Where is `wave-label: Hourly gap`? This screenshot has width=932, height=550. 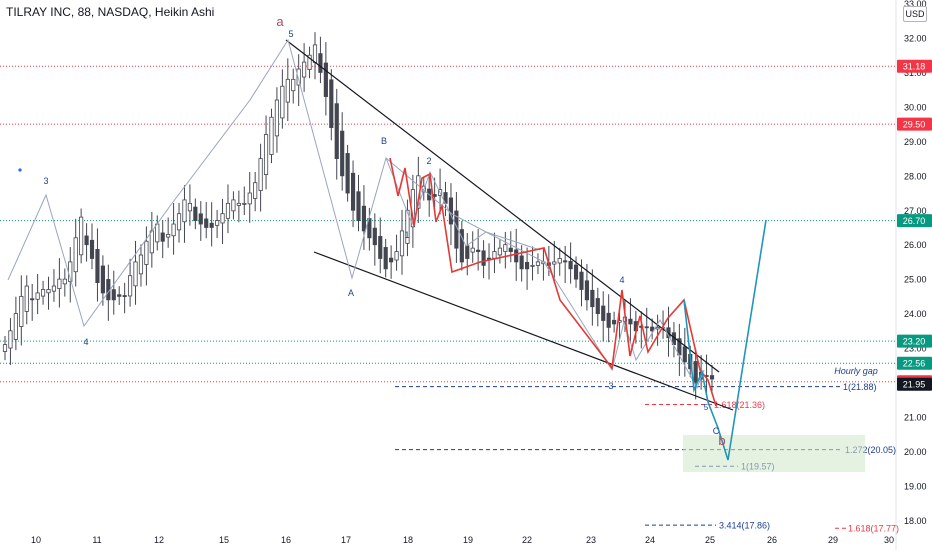 wave-label: Hourly gap is located at coordinates (856, 371).